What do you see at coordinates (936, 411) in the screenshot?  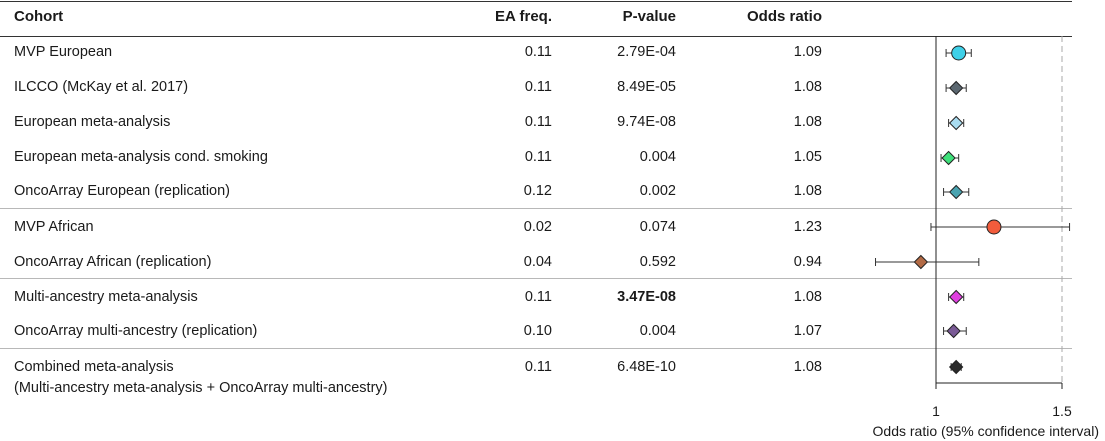 I see `x-tick-label: 1` at bounding box center [936, 411].